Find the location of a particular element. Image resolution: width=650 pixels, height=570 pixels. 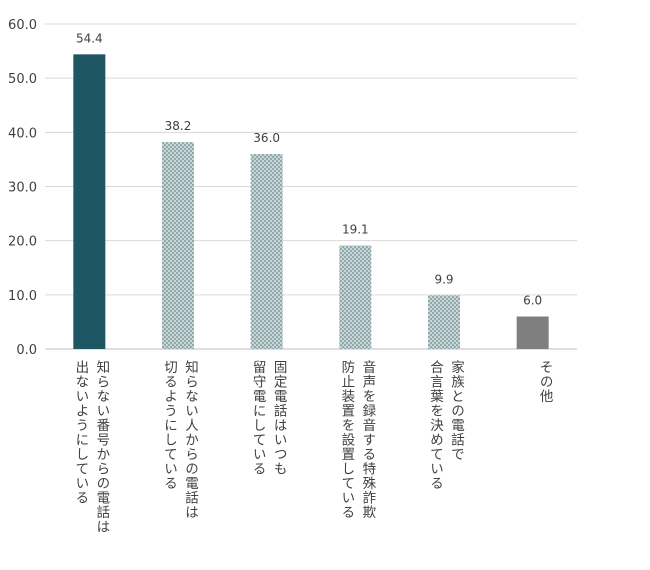

data-label: 36.0 is located at coordinates (266, 138).